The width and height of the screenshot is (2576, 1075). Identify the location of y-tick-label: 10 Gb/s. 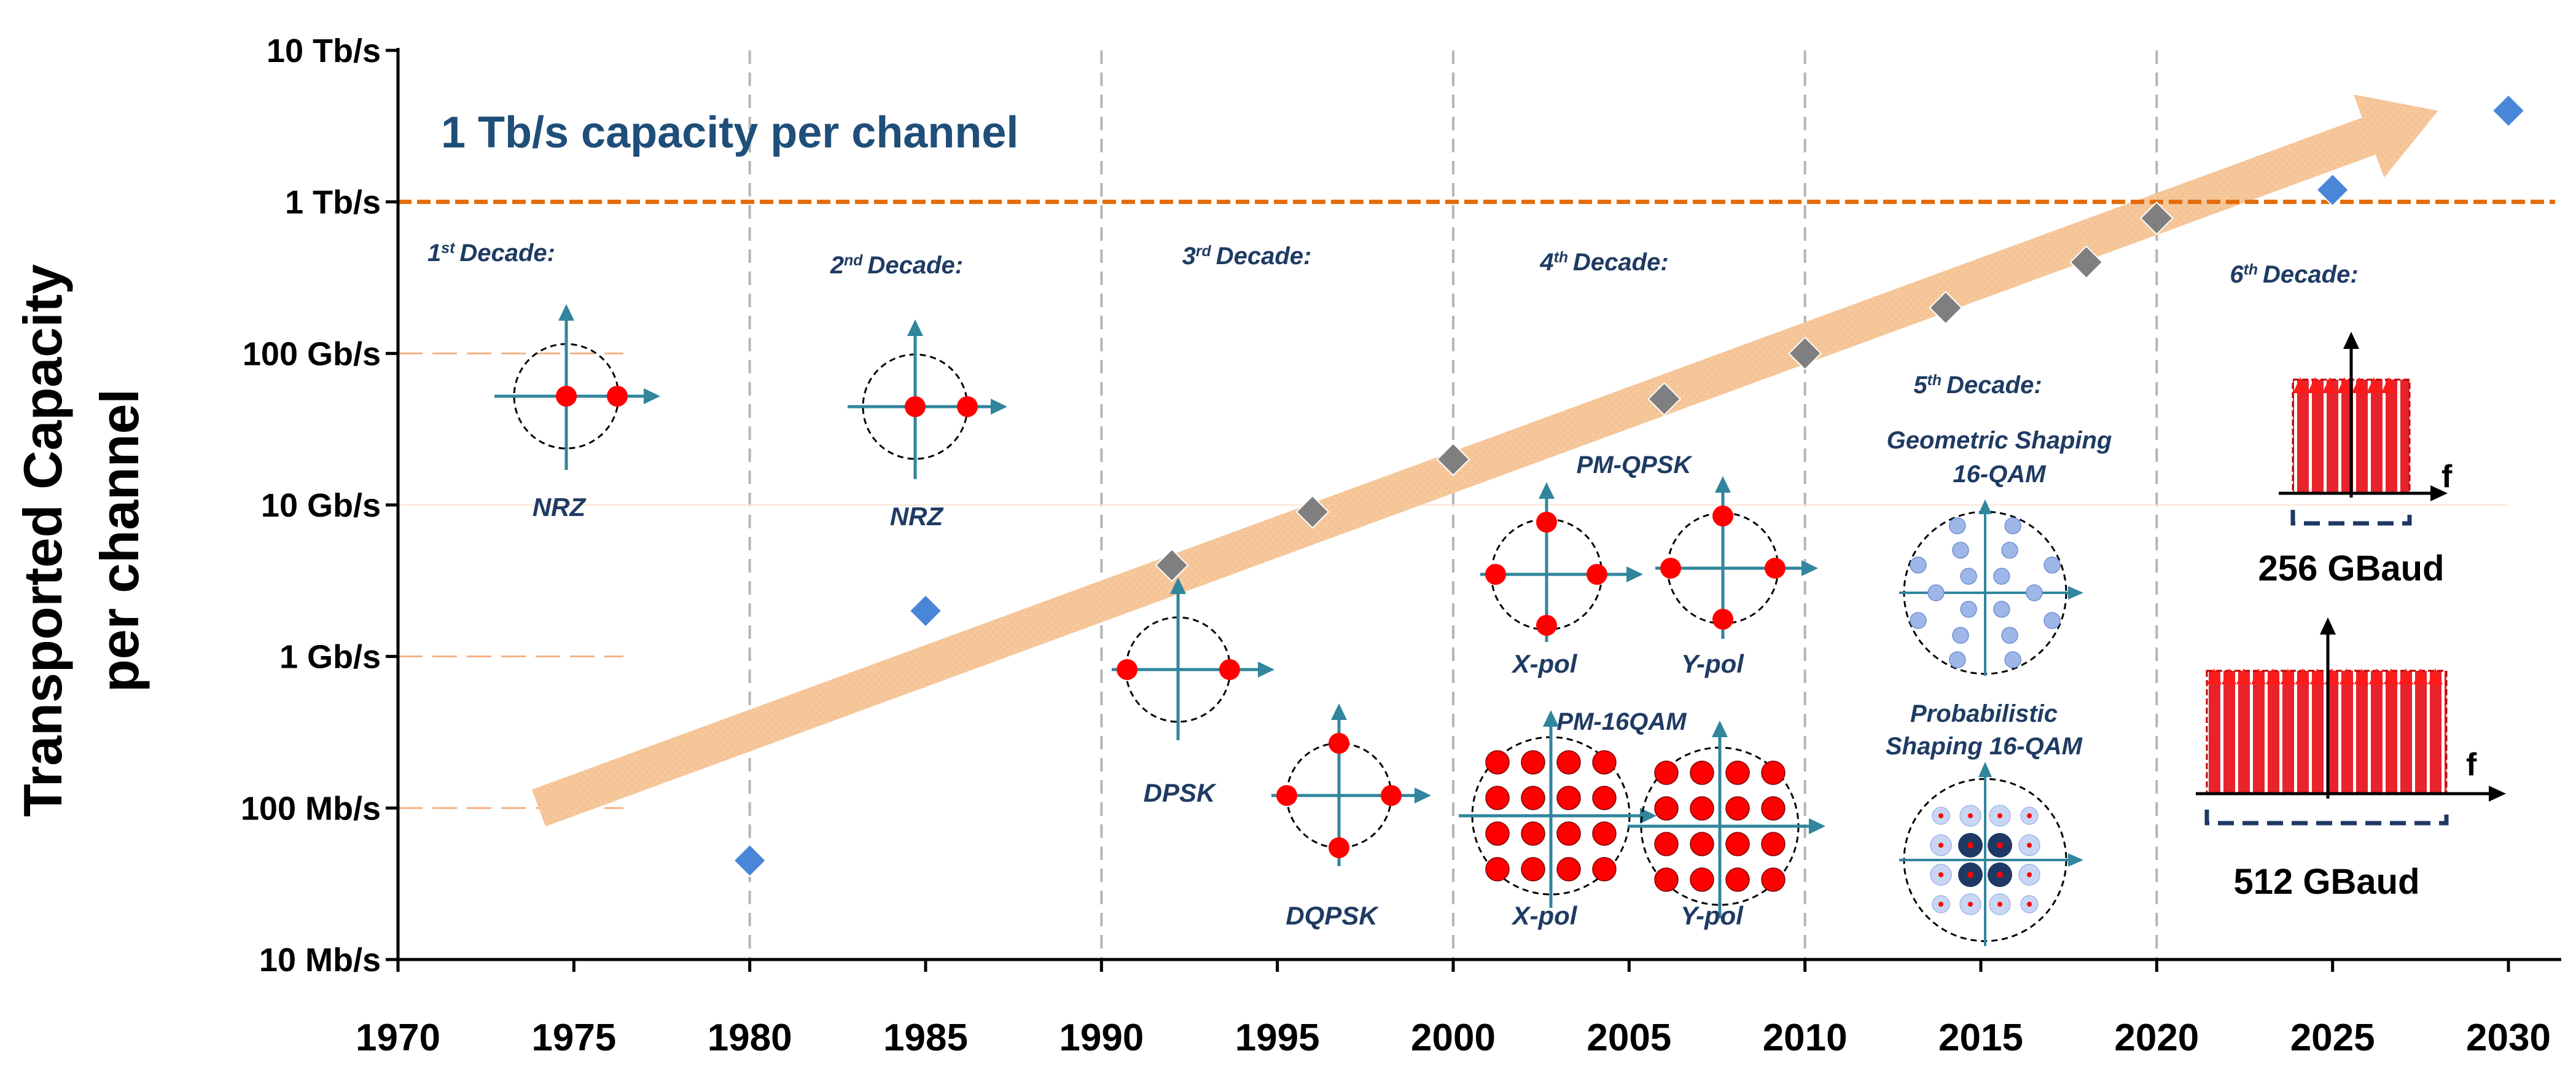
(321, 506).